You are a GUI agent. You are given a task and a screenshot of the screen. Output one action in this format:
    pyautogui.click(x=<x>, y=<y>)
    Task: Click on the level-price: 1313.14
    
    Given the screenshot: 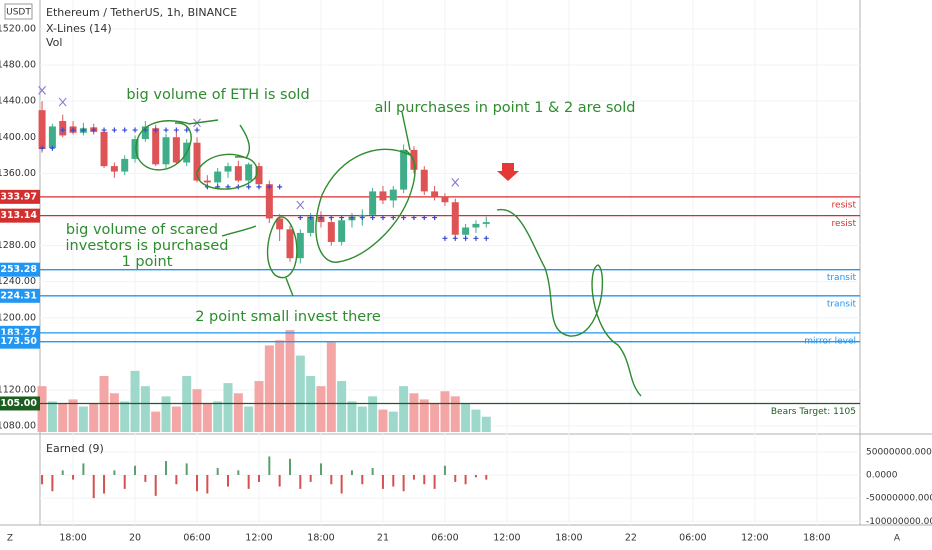 What is the action you would take?
    pyautogui.click(x=18, y=215)
    